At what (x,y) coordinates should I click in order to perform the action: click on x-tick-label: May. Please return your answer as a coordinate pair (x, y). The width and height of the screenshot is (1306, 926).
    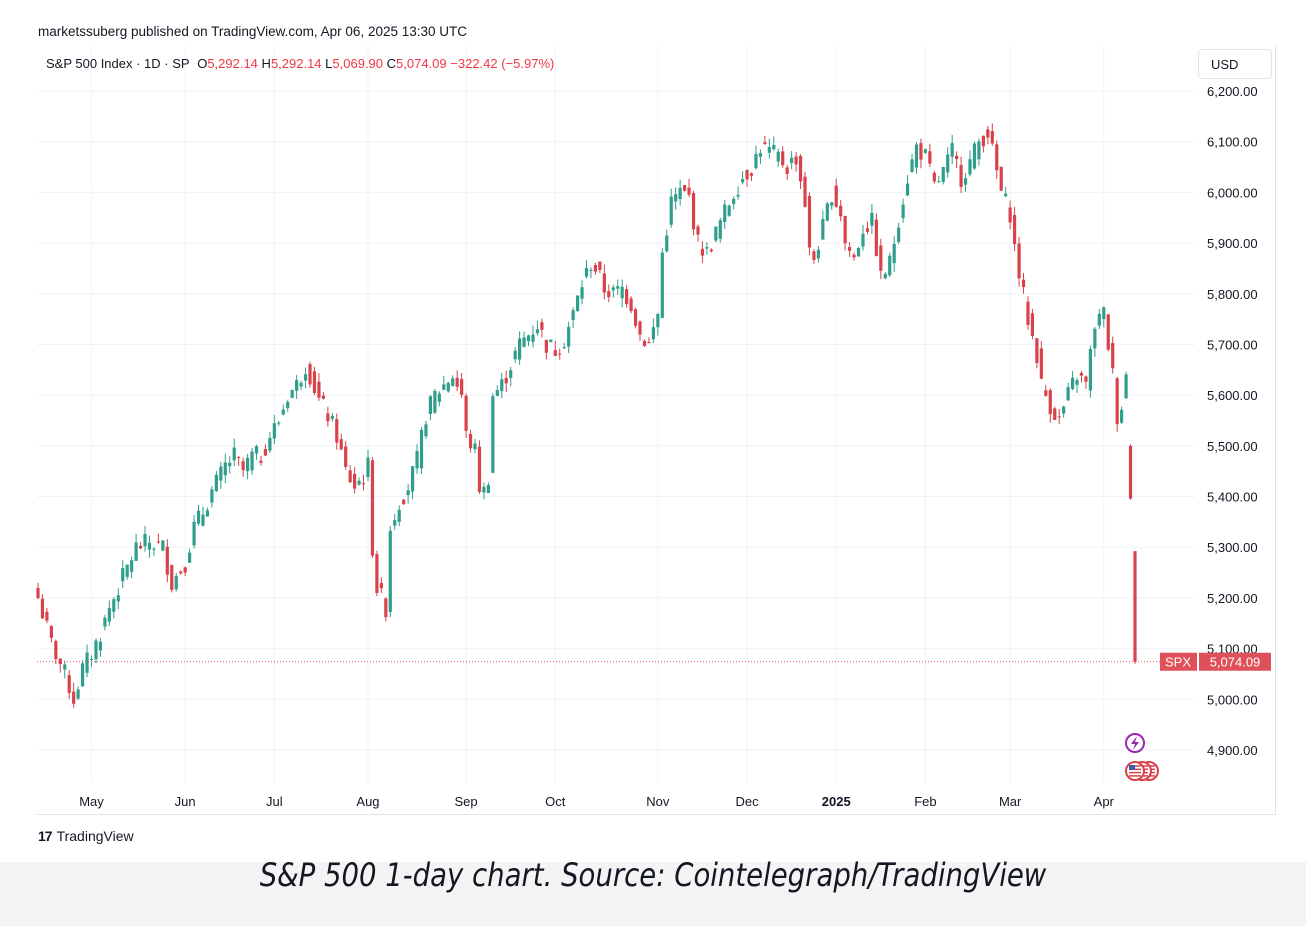
    Looking at the image, I should click on (91, 801).